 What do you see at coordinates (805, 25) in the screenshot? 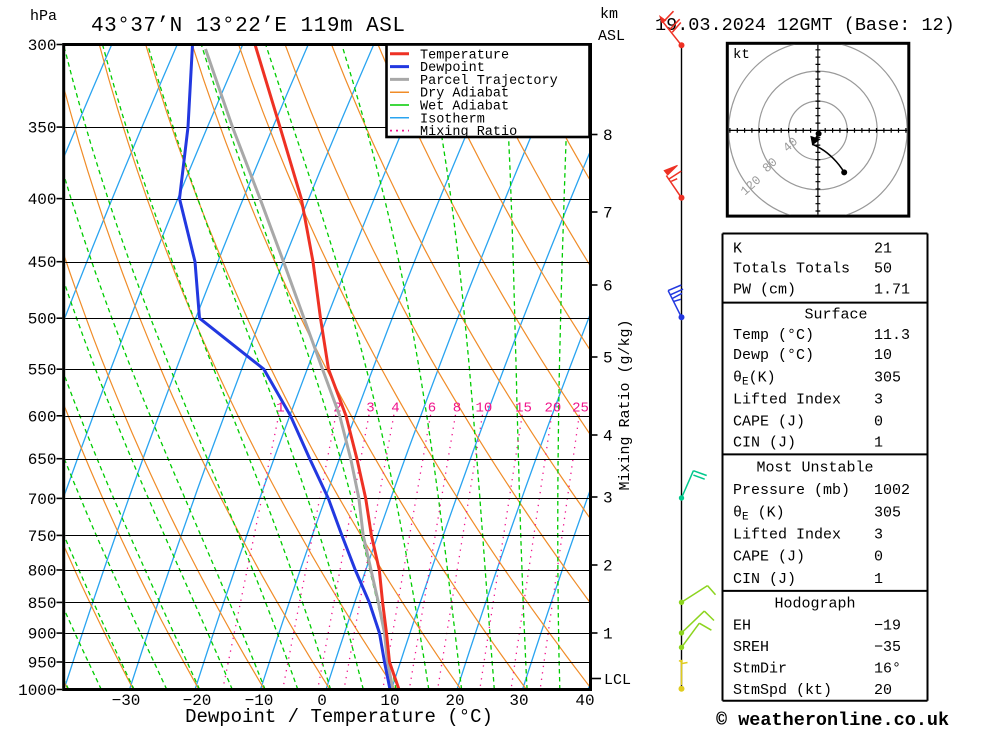
I see `svg-text: 19.03.2024 12GMT (Base: 12)` at bounding box center [805, 25].